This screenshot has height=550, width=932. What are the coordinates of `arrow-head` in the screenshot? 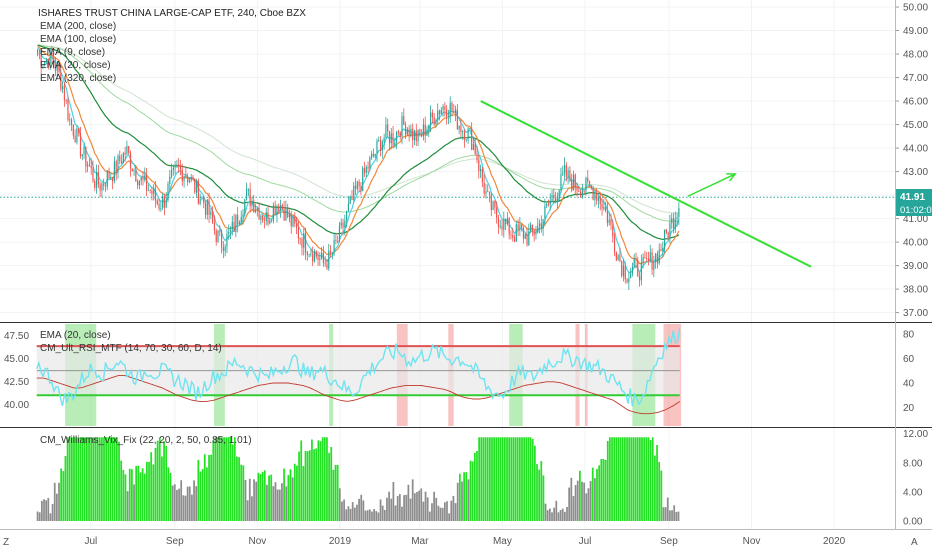 It's located at (731, 177).